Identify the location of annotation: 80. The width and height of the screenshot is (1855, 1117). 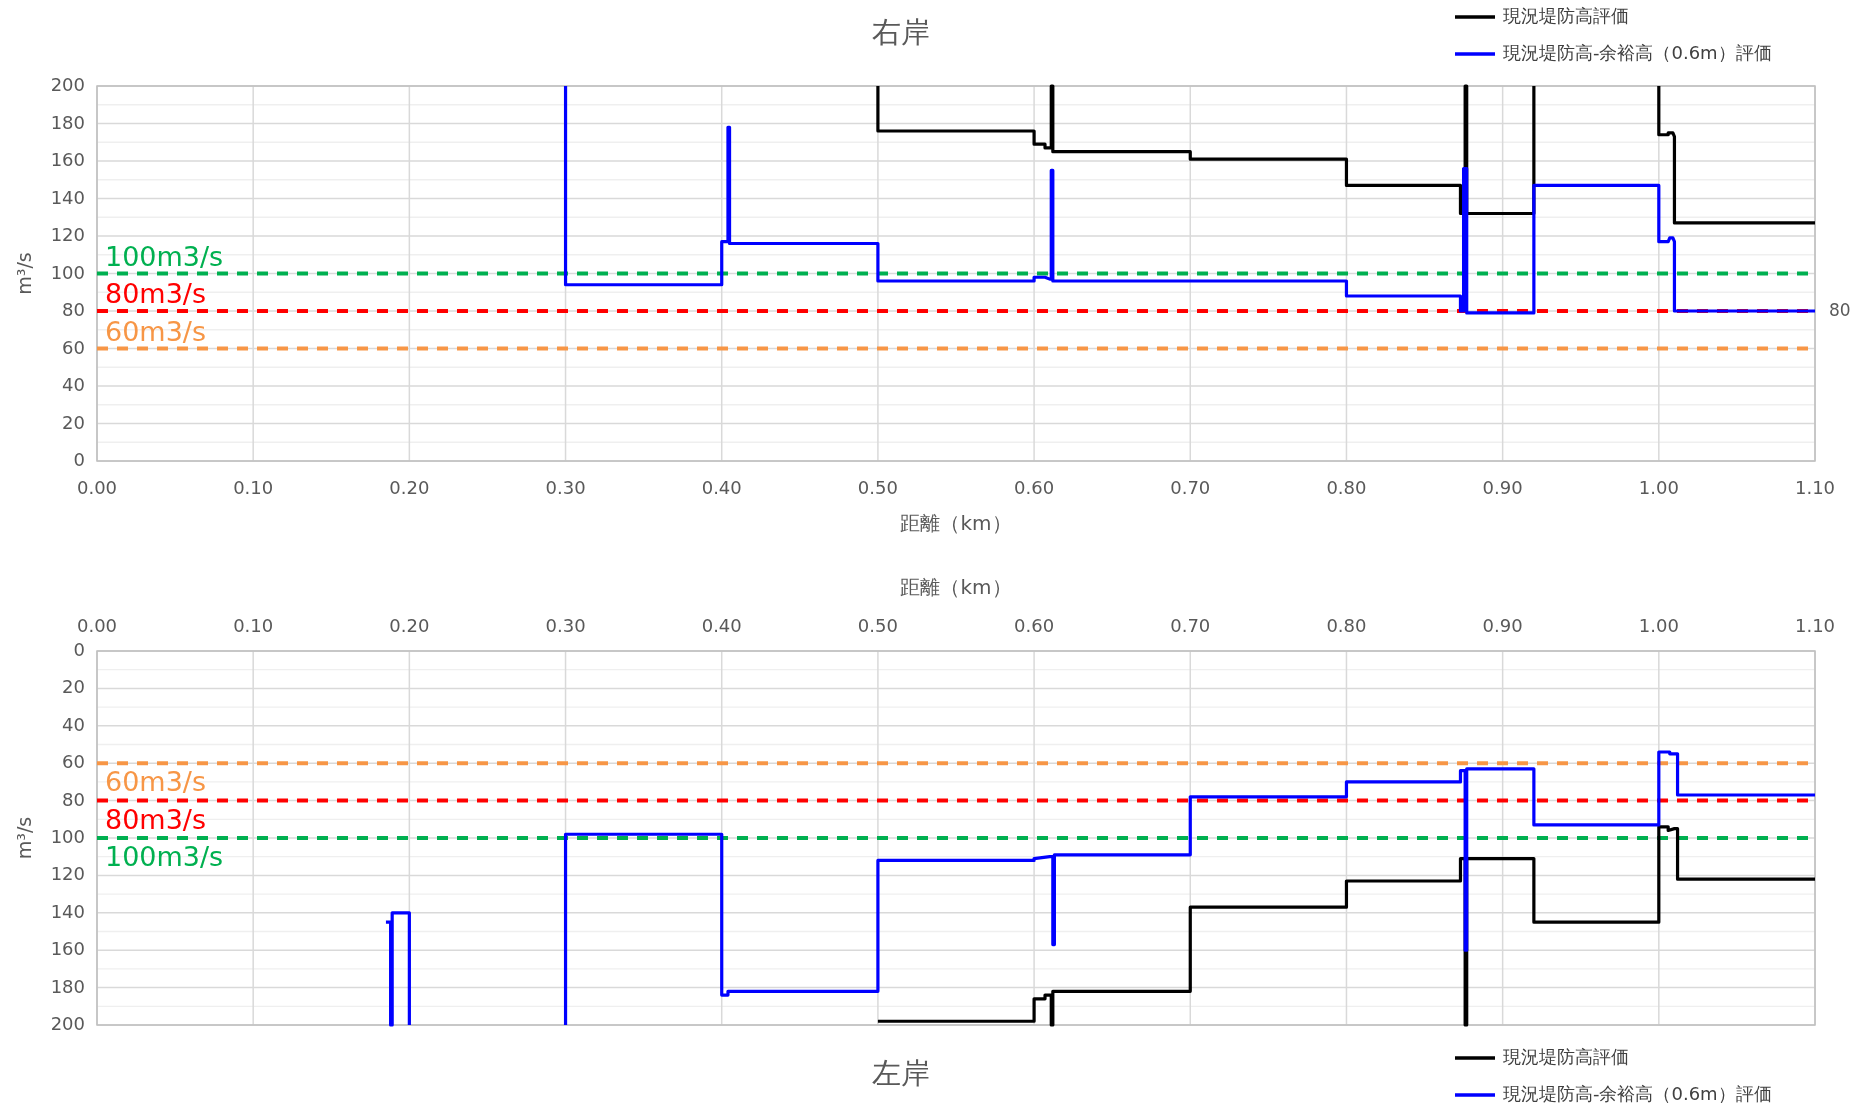
(1840, 310).